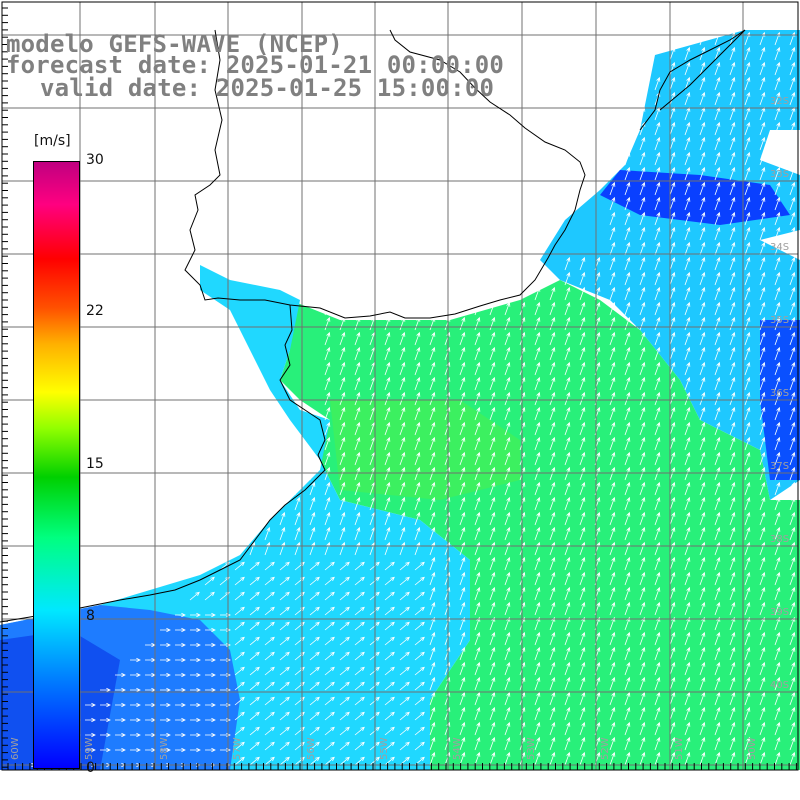  What do you see at coordinates (95, 311) in the screenshot?
I see `colorbar-tick-22: 22` at bounding box center [95, 311].